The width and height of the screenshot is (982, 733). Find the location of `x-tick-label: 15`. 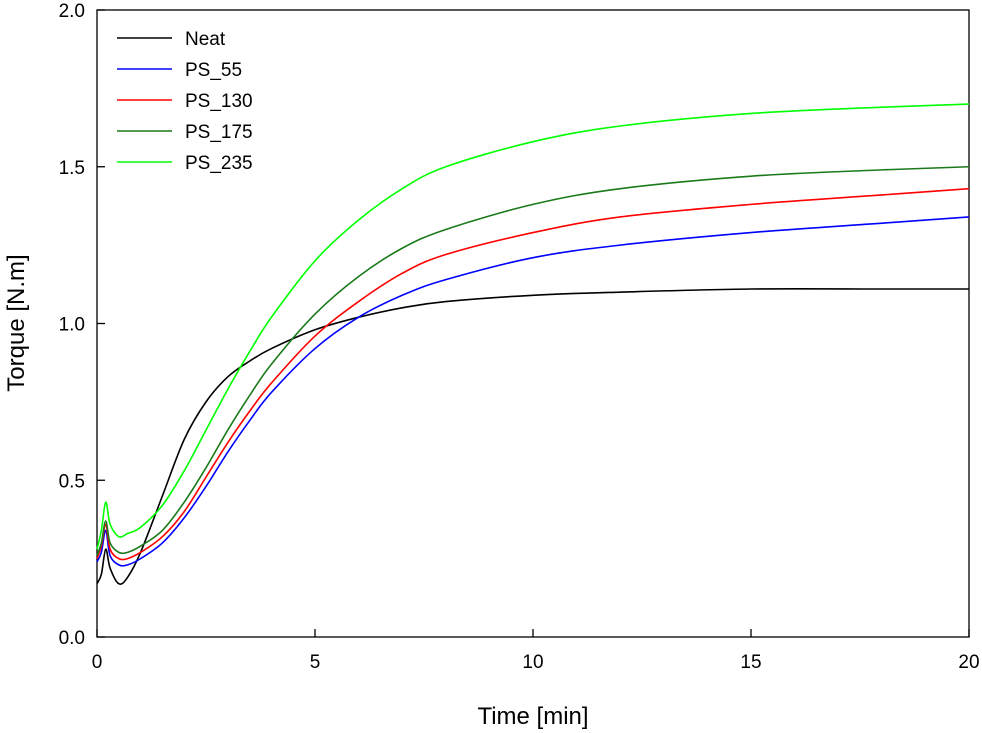

x-tick-label: 15 is located at coordinates (750, 662).